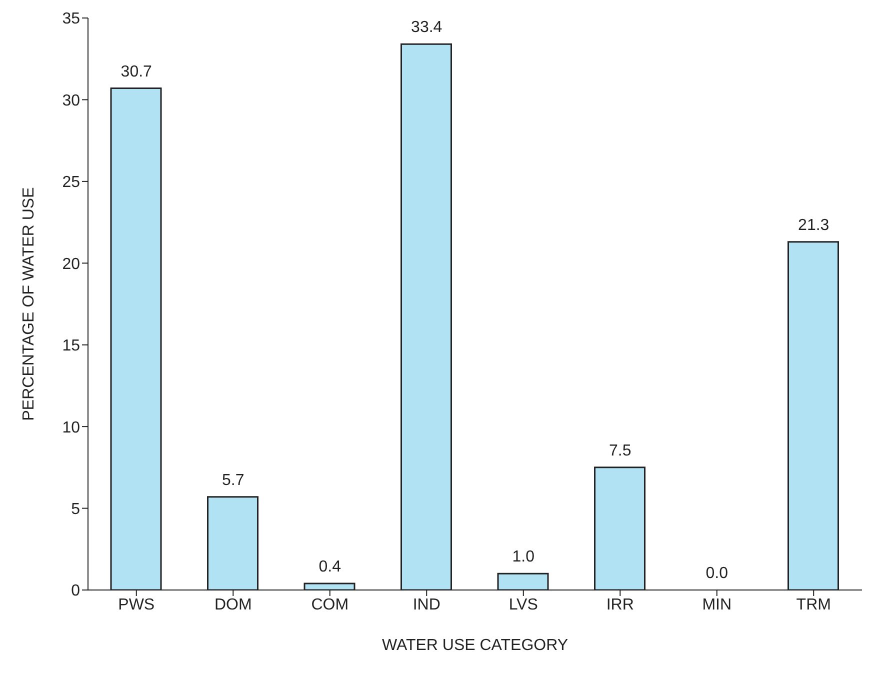 This screenshot has height=688, width=880. Describe the element at coordinates (620, 605) in the screenshot. I see `x-tick-label: IRR` at that location.